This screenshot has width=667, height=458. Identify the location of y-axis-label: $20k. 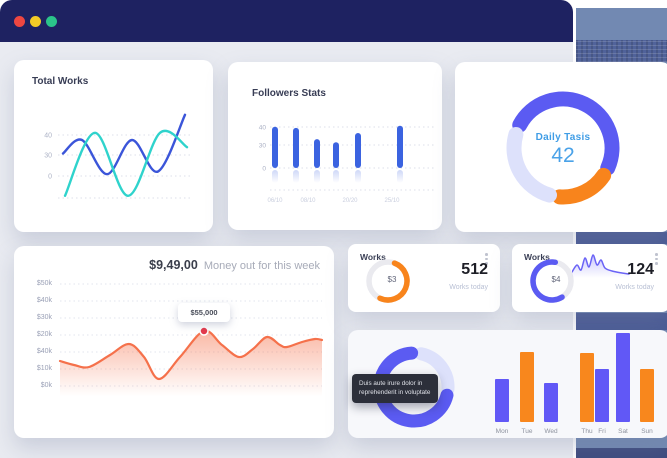
(44, 334).